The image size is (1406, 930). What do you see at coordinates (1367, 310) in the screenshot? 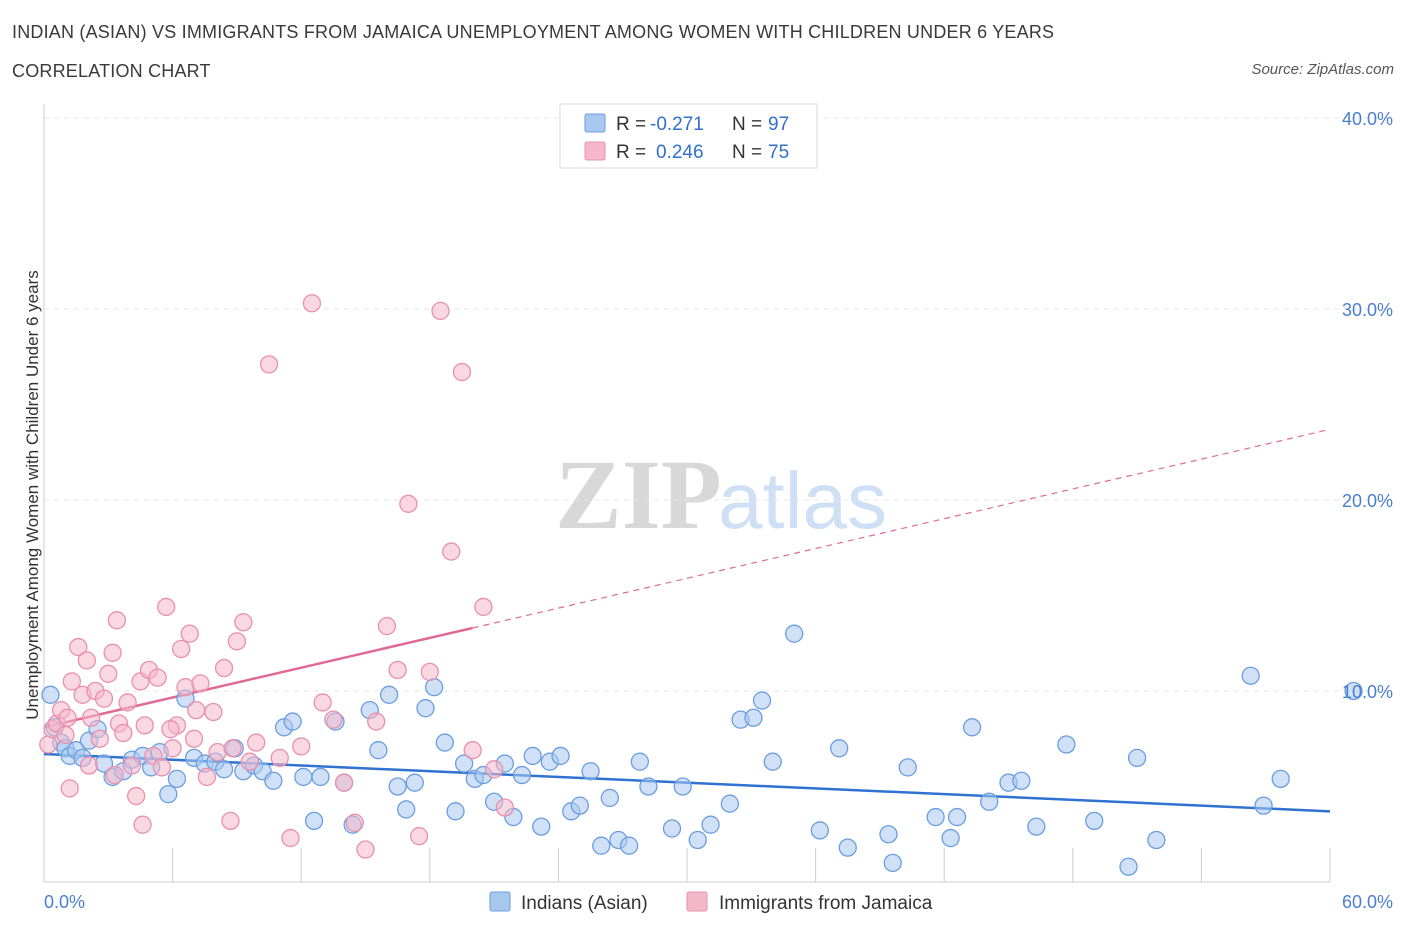
I see `y-tick-label-2: 30.0%` at bounding box center [1367, 310].